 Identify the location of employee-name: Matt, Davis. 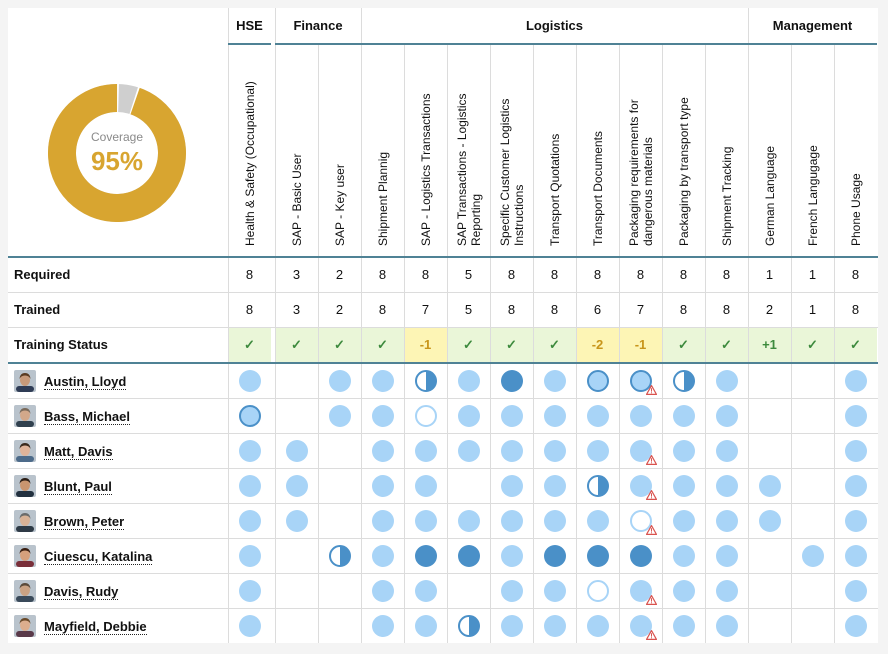
(78, 452).